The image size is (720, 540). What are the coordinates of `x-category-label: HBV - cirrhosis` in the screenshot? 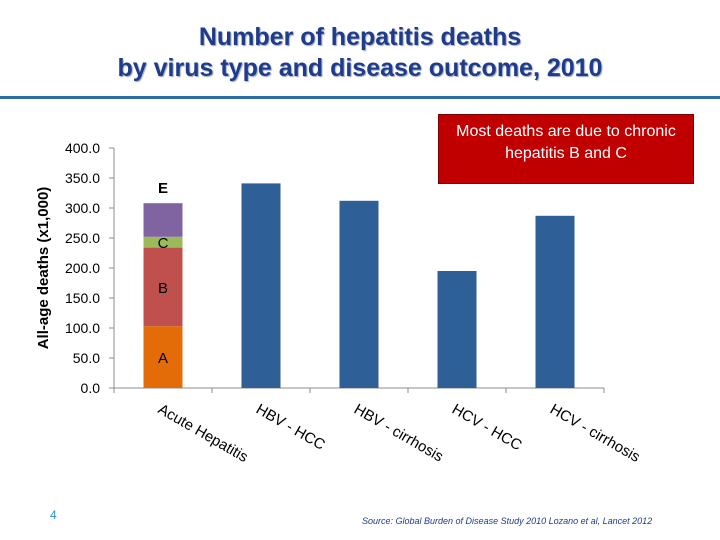 It's located at (398, 433).